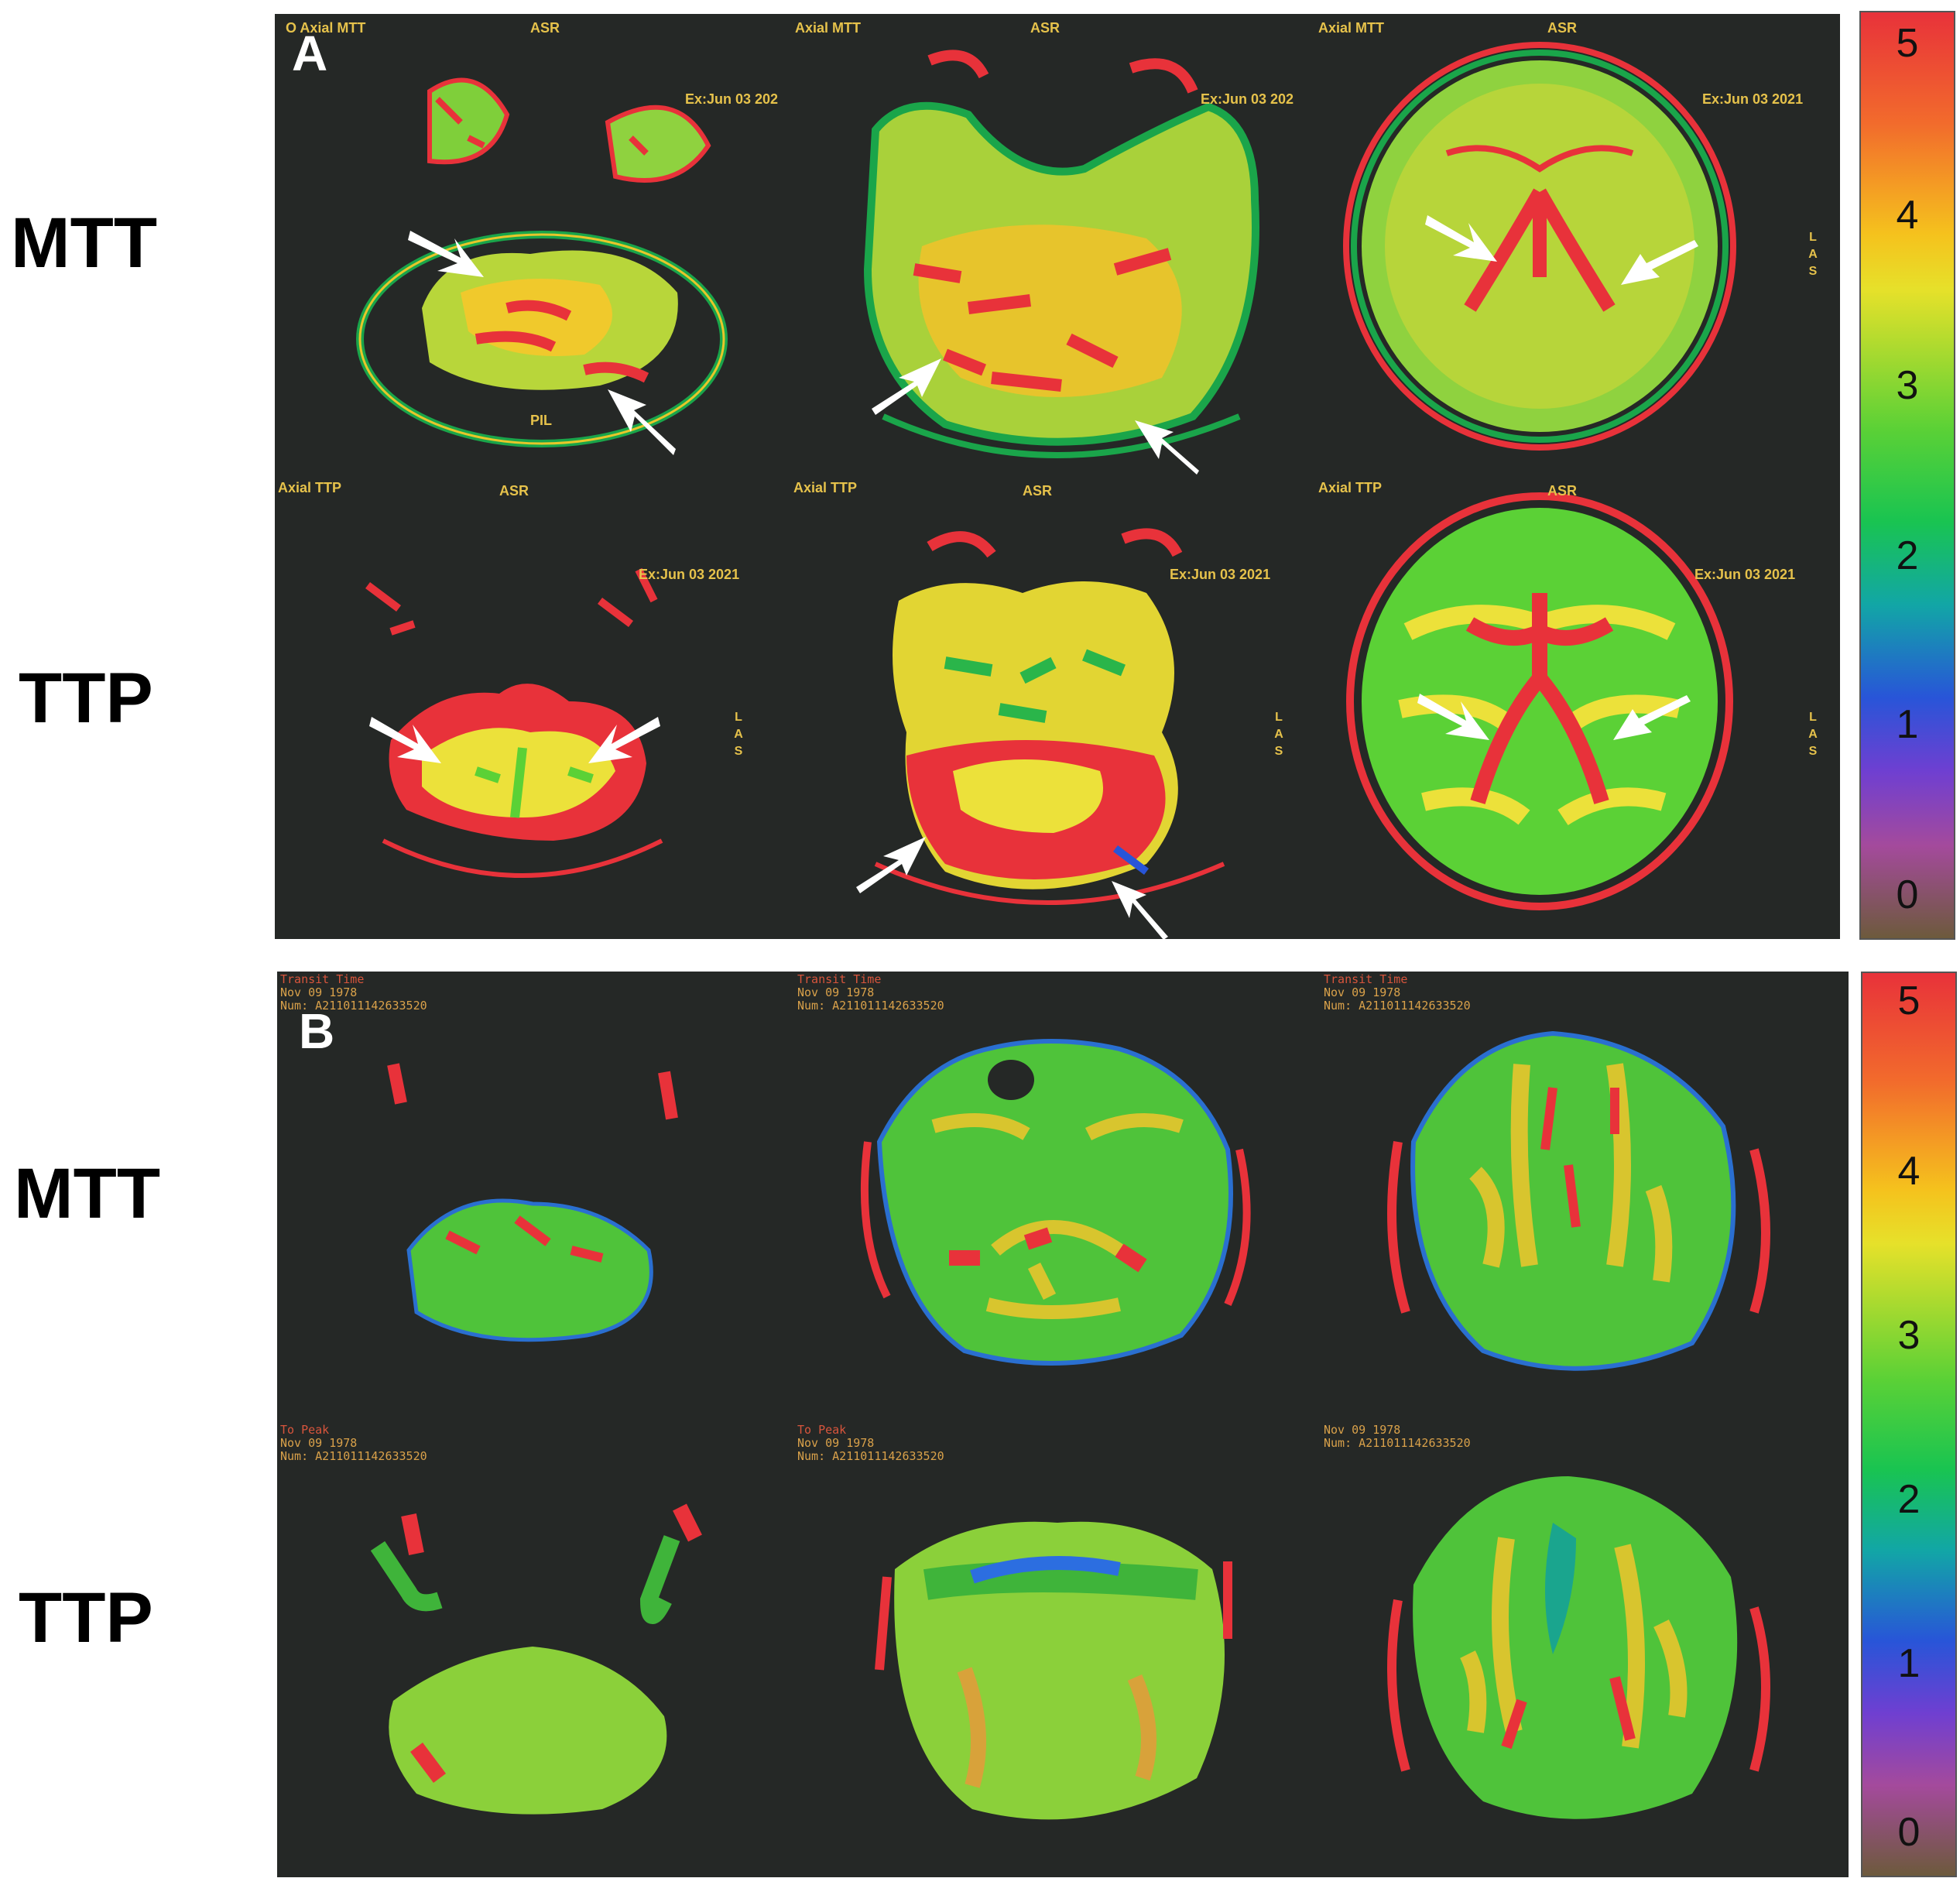 The height and width of the screenshot is (1885, 1960). What do you see at coordinates (326, 28) in the screenshot?
I see `slice-title: O Axial MTT` at bounding box center [326, 28].